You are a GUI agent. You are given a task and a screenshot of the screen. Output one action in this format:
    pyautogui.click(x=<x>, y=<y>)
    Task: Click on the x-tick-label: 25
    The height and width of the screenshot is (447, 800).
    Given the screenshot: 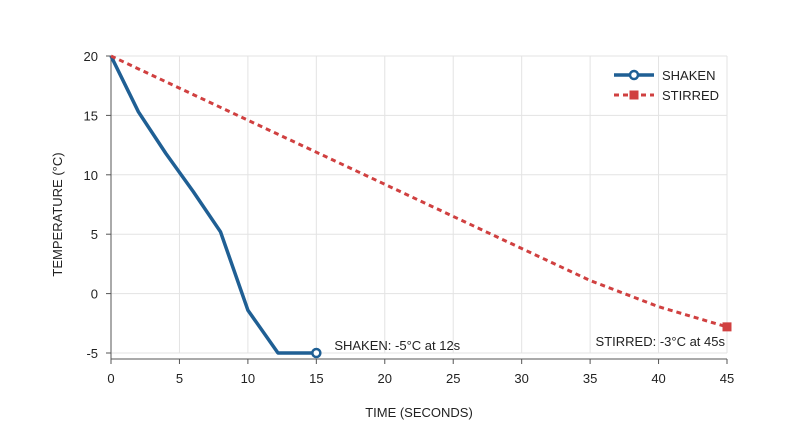 What is the action you would take?
    pyautogui.click(x=453, y=378)
    